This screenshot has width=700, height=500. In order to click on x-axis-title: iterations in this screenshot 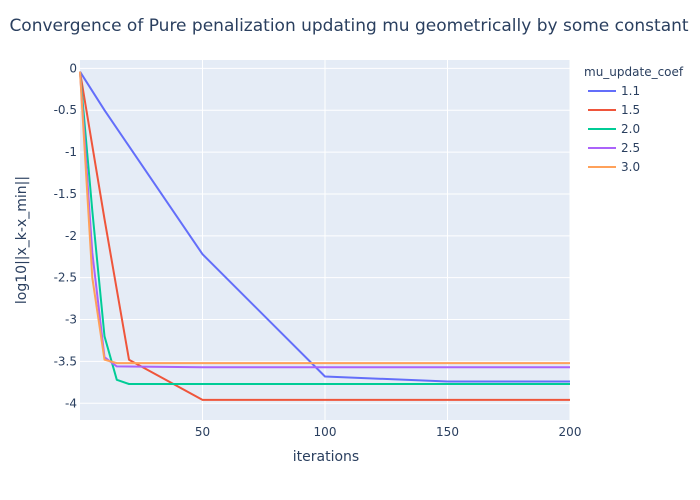, I will do `click(326, 457)`.